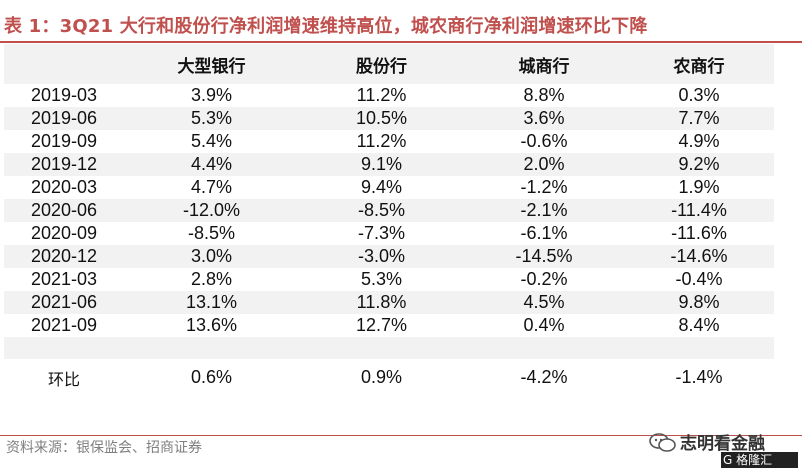 This screenshot has height=472, width=802. Describe the element at coordinates (104, 448) in the screenshot. I see `source-note: 资料来源：银保监会、招商证券` at that location.